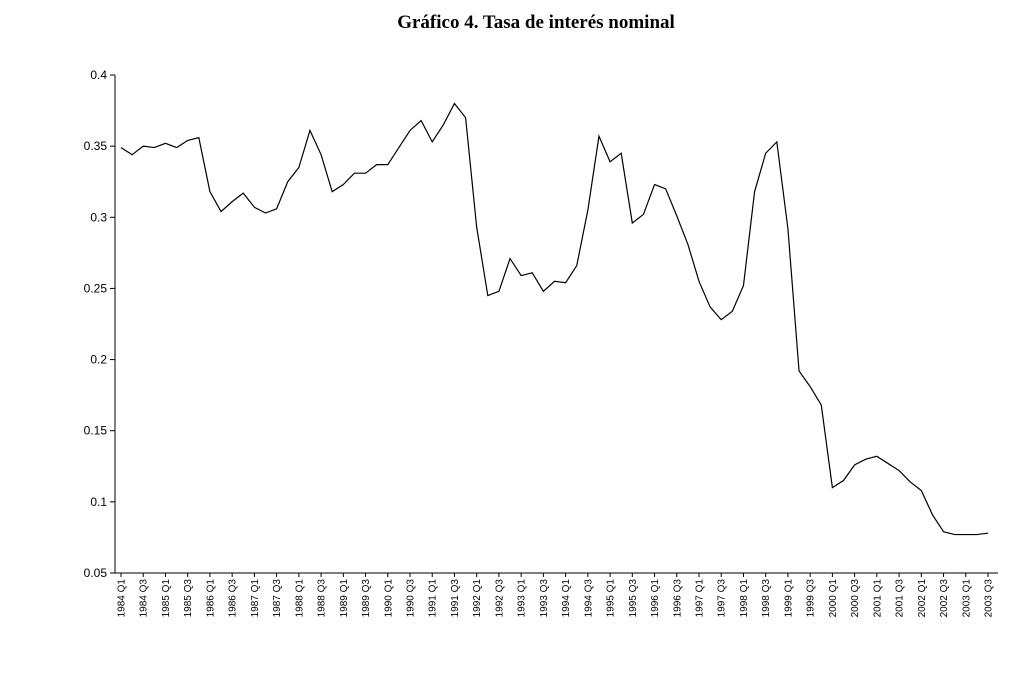  Describe the element at coordinates (522, 598) in the screenshot. I see `x-tick-label: 1993 Q1` at that location.